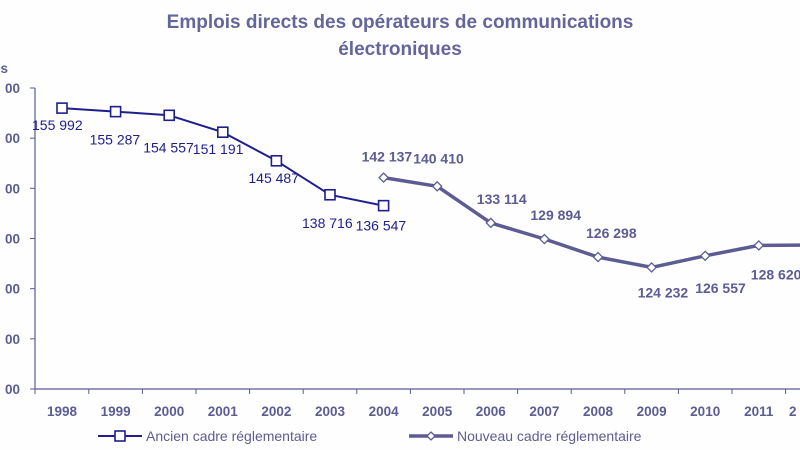 The image size is (800, 450). Describe the element at coordinates (381, 226) in the screenshot. I see `data-label: 136 547` at that location.